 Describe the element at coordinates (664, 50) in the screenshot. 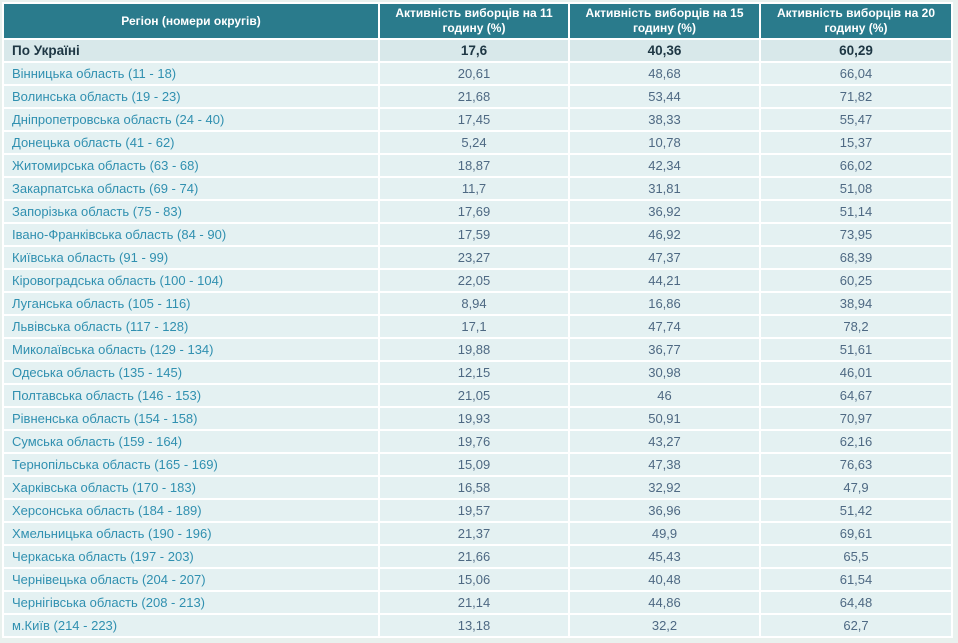

I see `summary-turnout-15: 40,36` at that location.